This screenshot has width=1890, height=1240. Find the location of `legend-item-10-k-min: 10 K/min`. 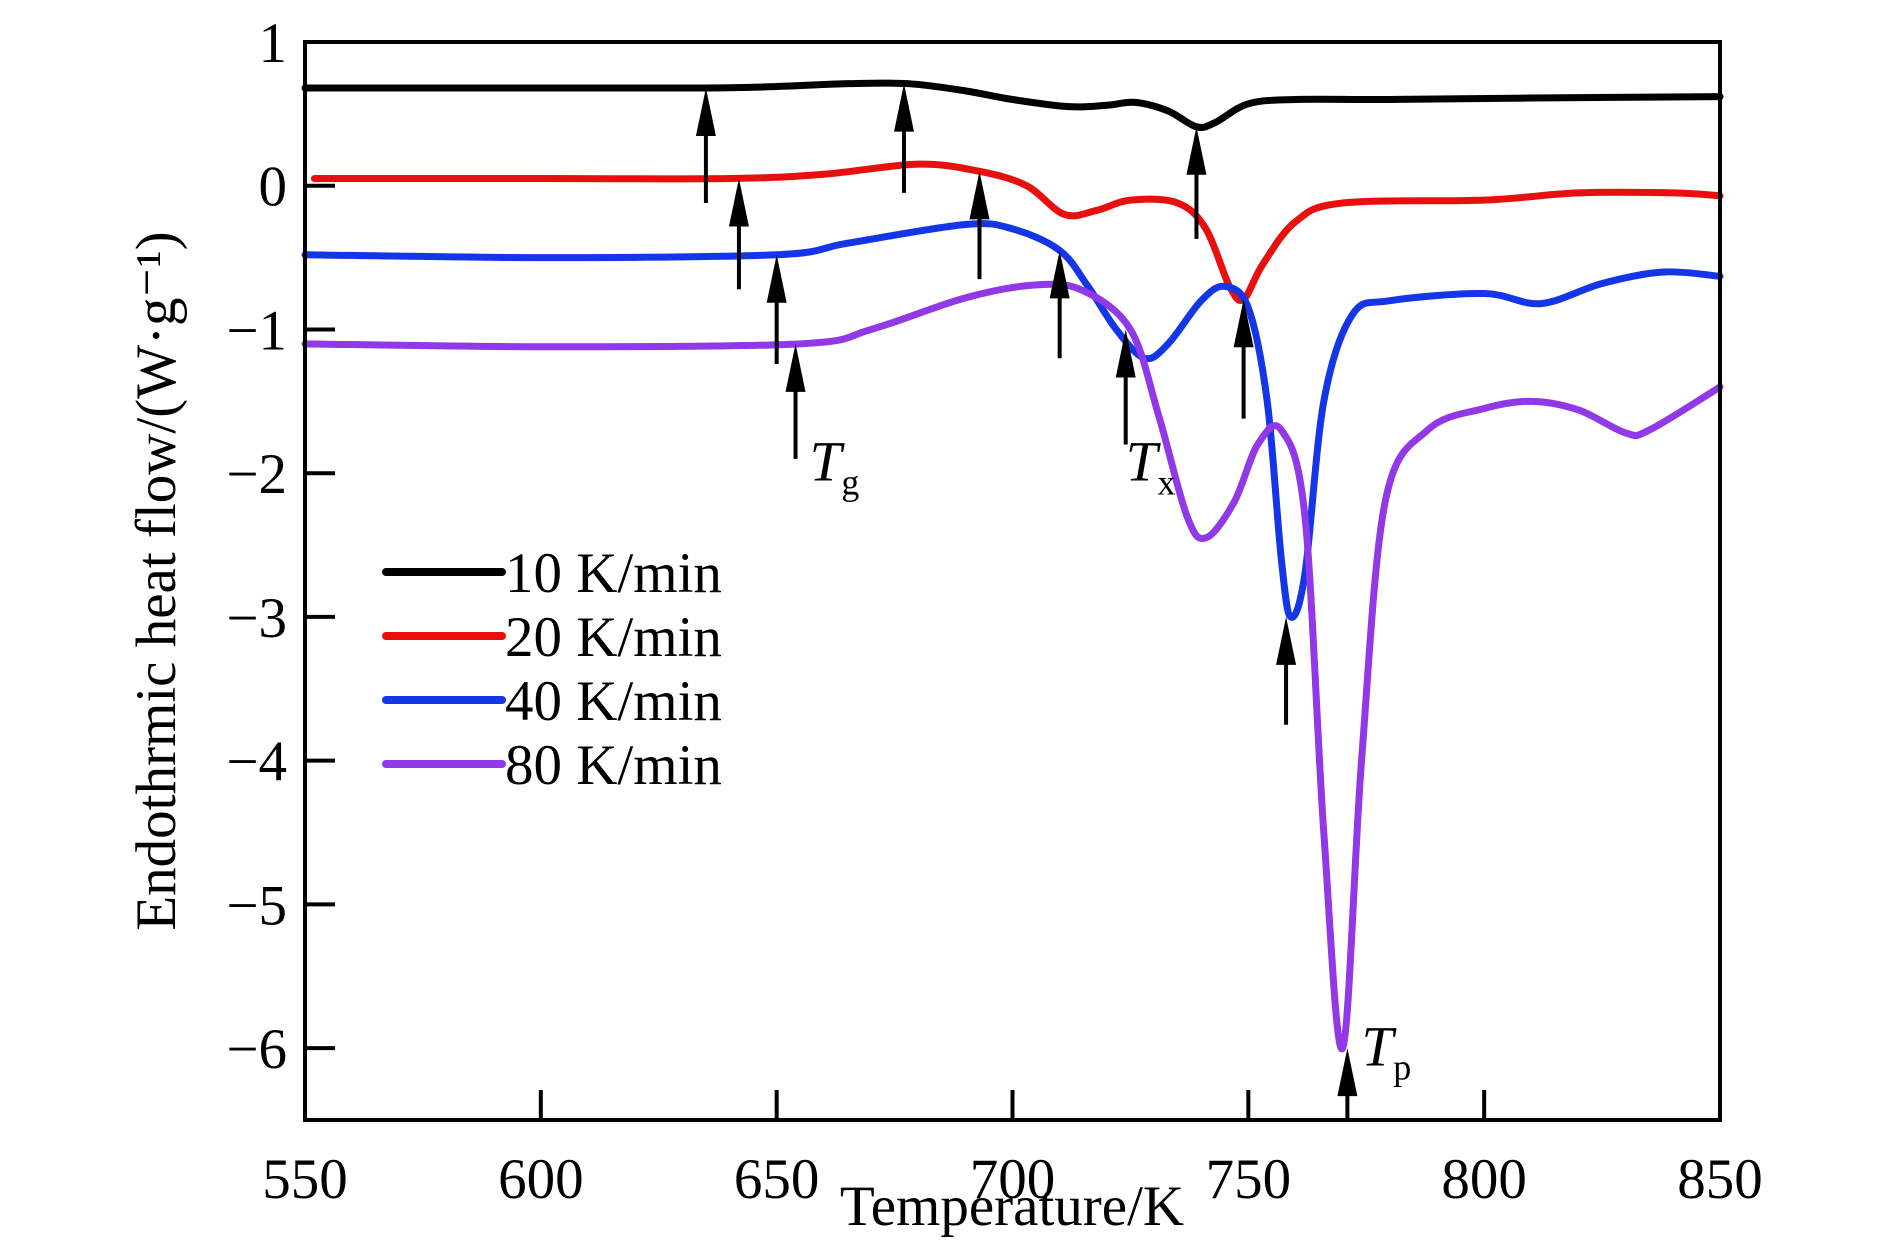

legend-item-10-k-min: 10 K/min is located at coordinates (552, 573).